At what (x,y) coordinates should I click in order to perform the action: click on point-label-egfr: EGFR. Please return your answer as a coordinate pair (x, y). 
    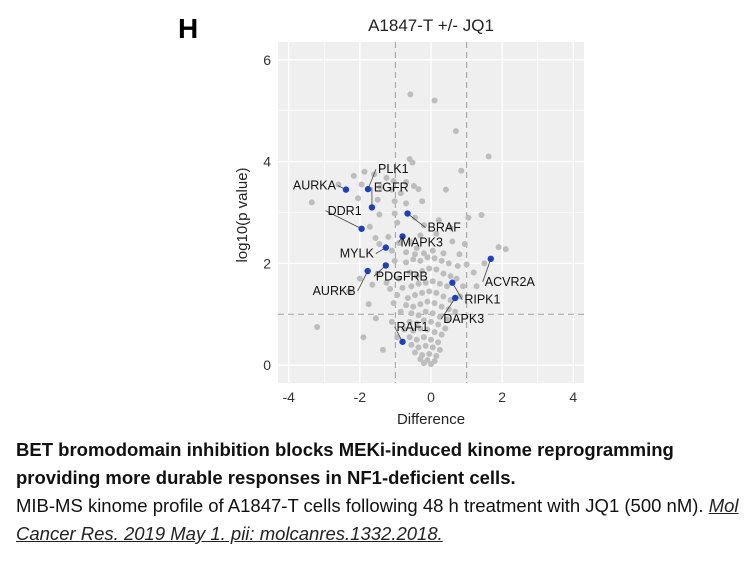
    Looking at the image, I should click on (391, 187).